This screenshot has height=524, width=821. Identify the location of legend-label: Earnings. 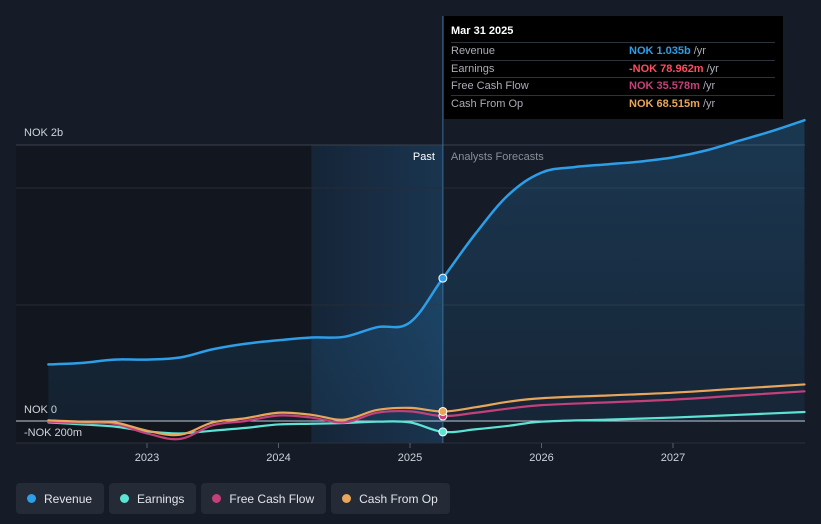
(161, 498).